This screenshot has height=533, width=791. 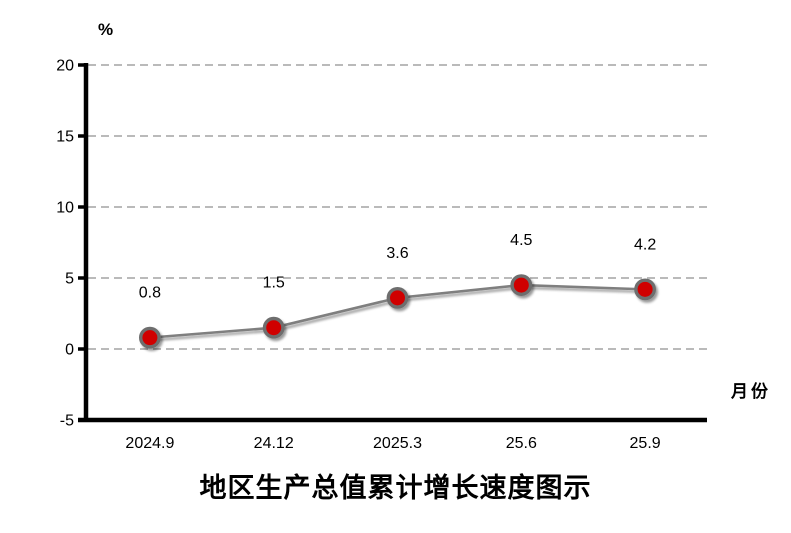 I want to click on chart-title: 地区生产总值累计增长速度图示, so click(x=395, y=488).